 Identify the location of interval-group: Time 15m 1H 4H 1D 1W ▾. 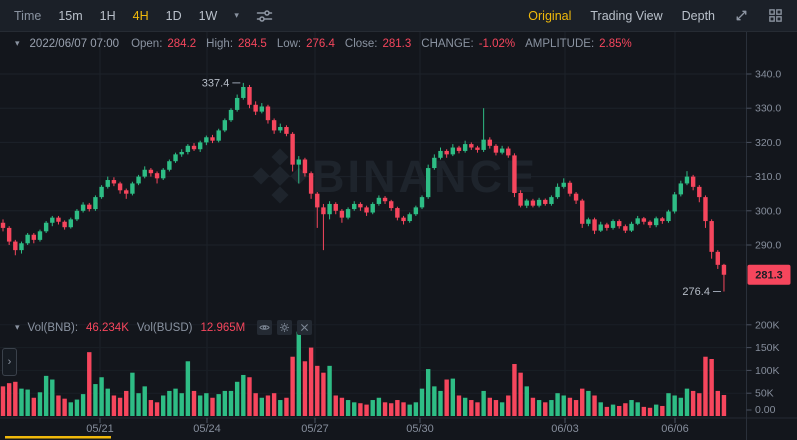
(143, 16).